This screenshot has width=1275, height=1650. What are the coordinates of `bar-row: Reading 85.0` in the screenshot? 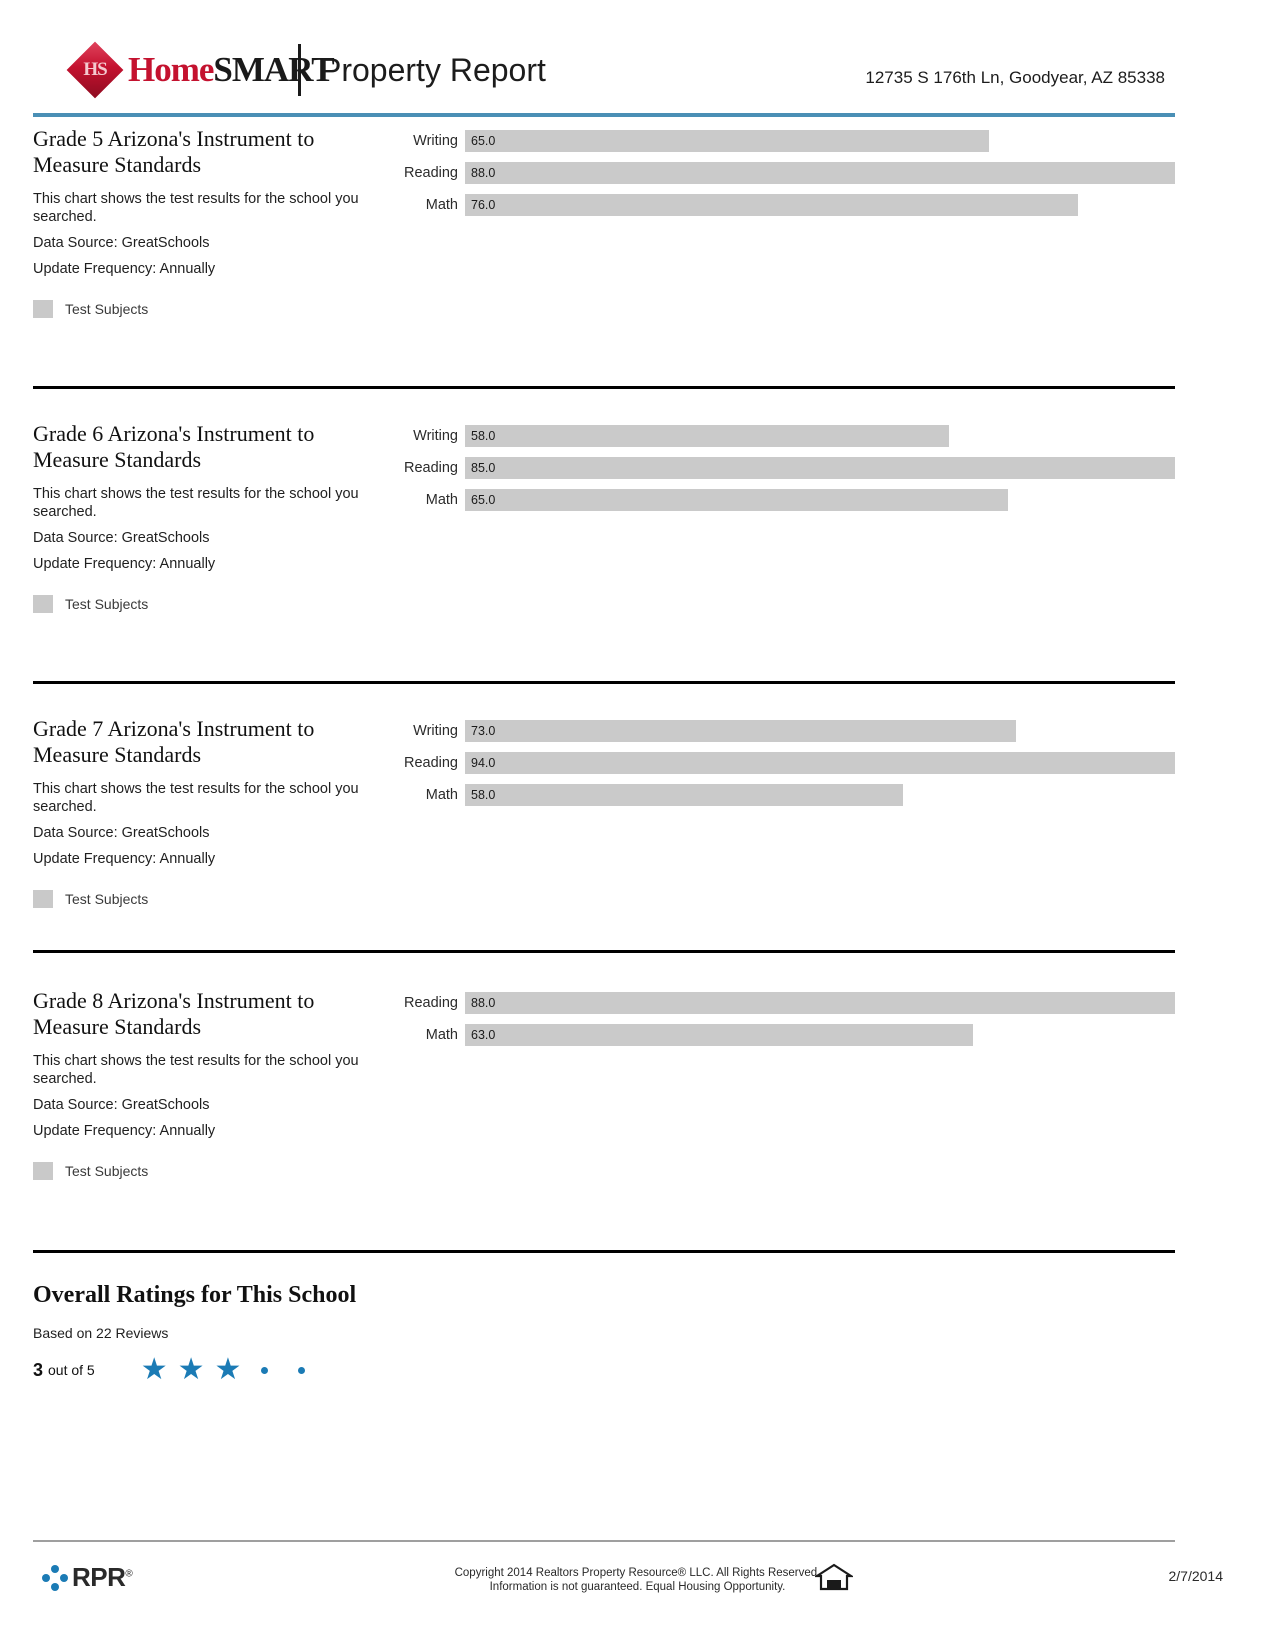 It's located at (774, 468).